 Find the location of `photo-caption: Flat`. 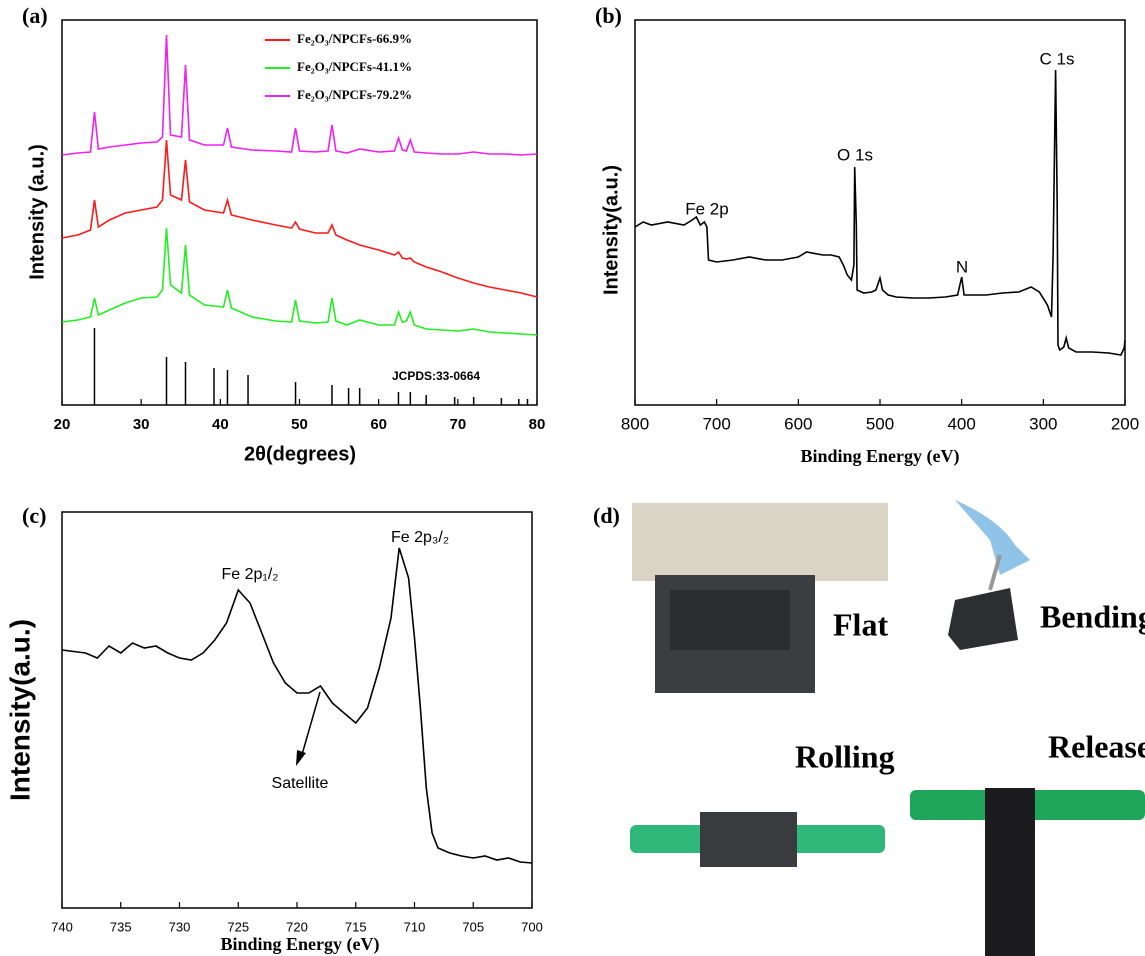

photo-caption: Flat is located at coordinates (860, 624).